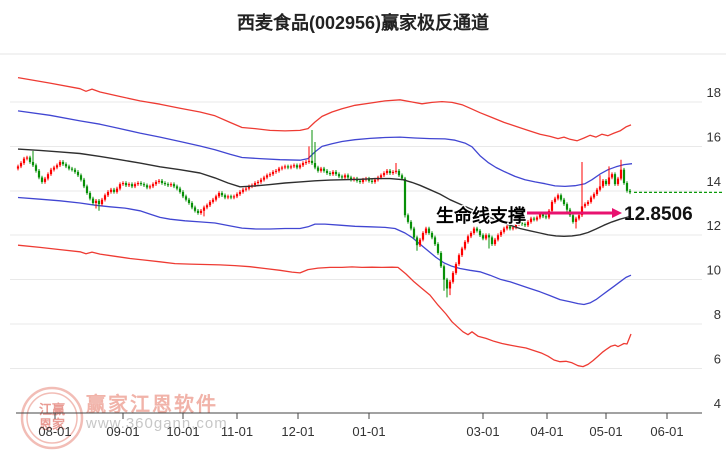 The height and width of the screenshot is (450, 726). What do you see at coordinates (714, 270) in the screenshot?
I see `y-axis-label: 10` at bounding box center [714, 270].